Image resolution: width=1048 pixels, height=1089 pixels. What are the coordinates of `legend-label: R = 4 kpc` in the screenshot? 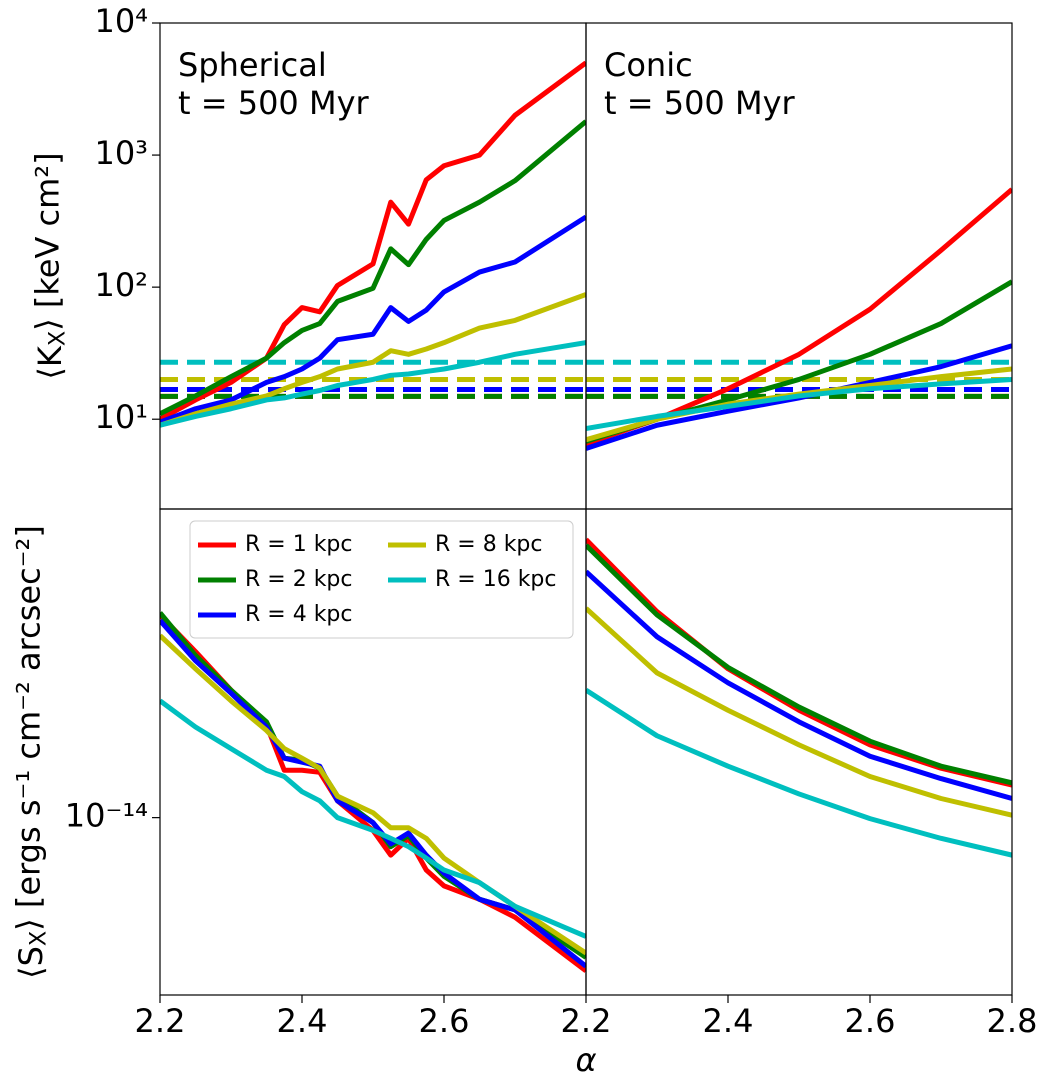 It's located at (299, 614).